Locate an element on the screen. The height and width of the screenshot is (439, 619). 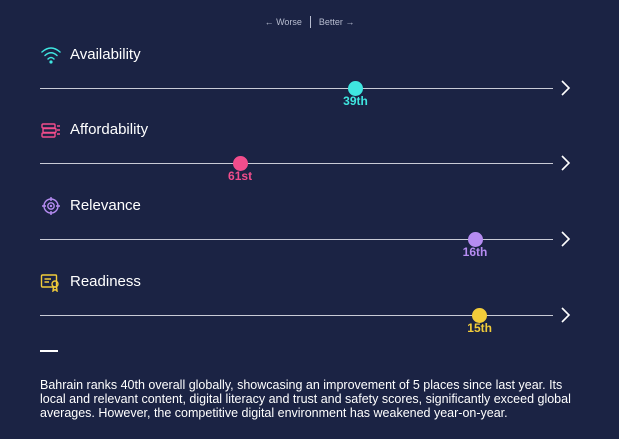
rank-label: 16th is located at coordinates (475, 252).